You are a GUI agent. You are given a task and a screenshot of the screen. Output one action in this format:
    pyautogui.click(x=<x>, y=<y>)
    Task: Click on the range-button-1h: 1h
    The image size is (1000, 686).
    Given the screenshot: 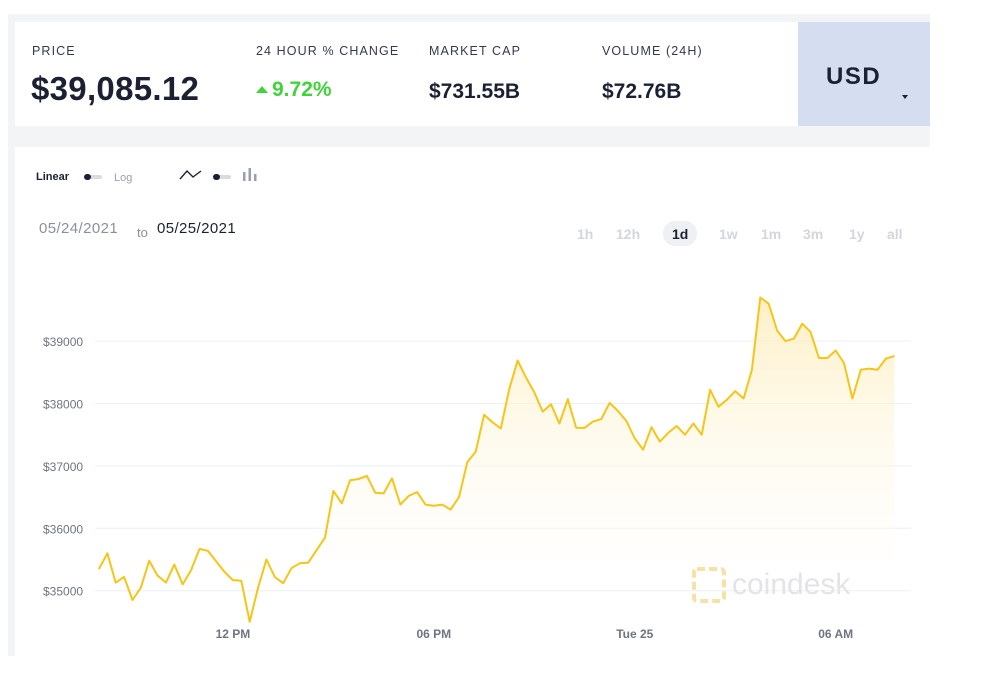 What is the action you would take?
    pyautogui.click(x=585, y=234)
    